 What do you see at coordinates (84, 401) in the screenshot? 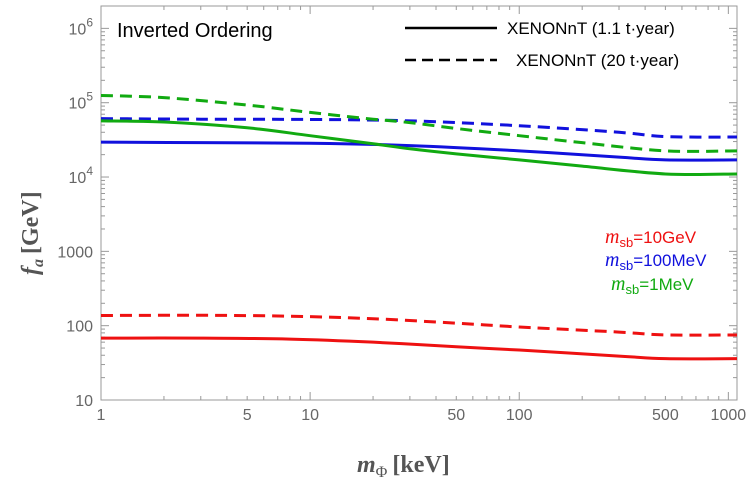
I see `y-tick-label: 10` at bounding box center [84, 401].